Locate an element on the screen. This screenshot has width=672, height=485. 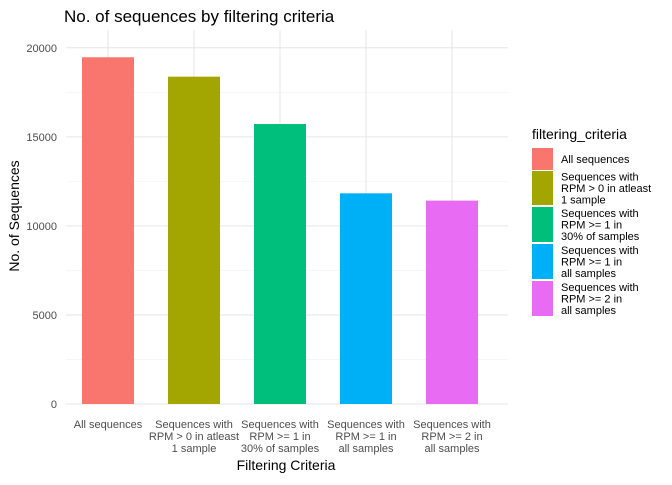
x-tick-label: Sequences with RPM >= 1 in all samples is located at coordinates (366, 437).